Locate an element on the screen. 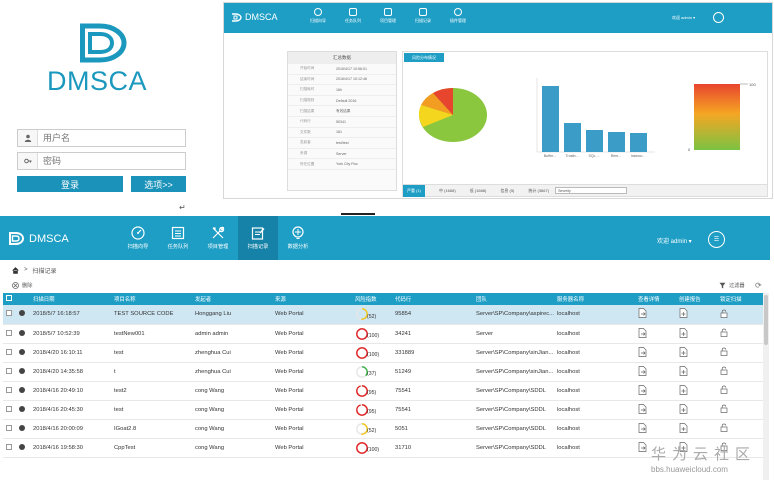  delete-button: 删除 is located at coordinates (22, 285).